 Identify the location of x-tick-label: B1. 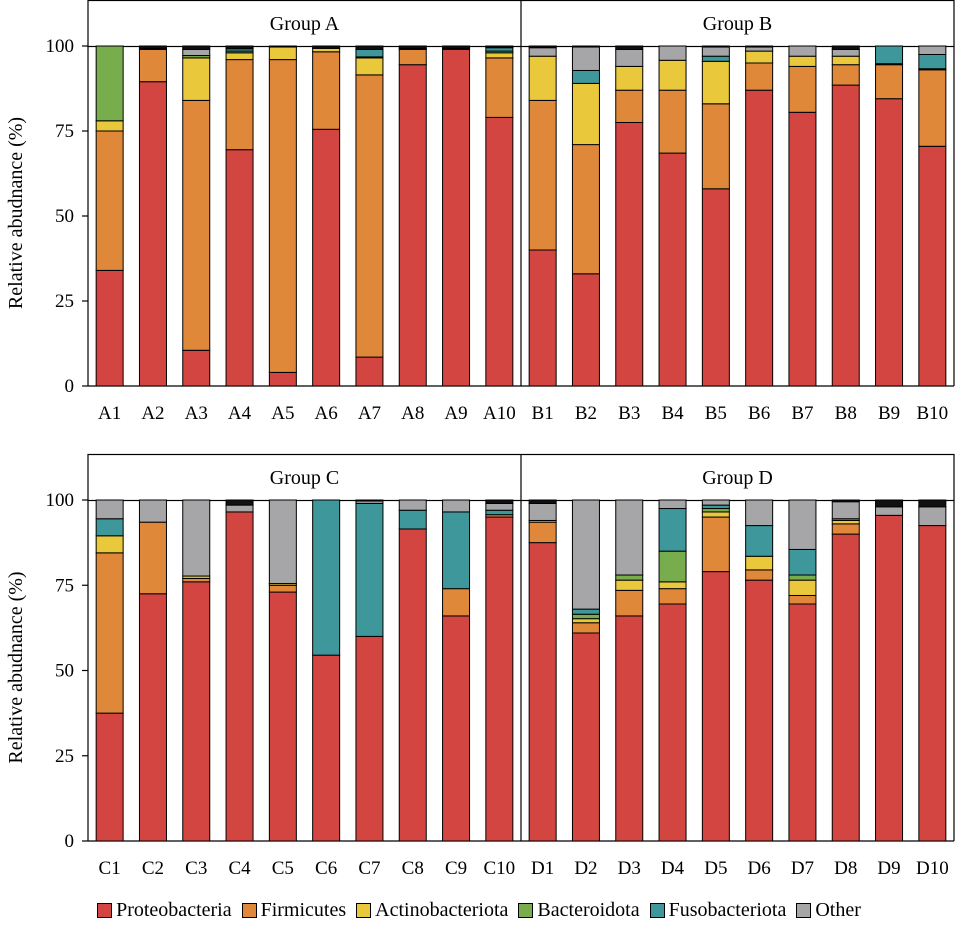
(543, 413).